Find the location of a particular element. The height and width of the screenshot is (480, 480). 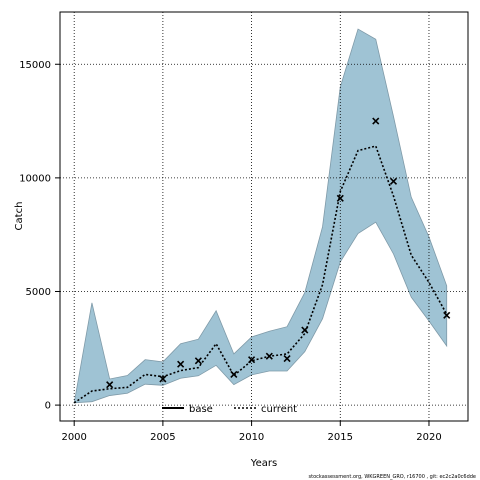

legend: base current is located at coordinates (229, 409).